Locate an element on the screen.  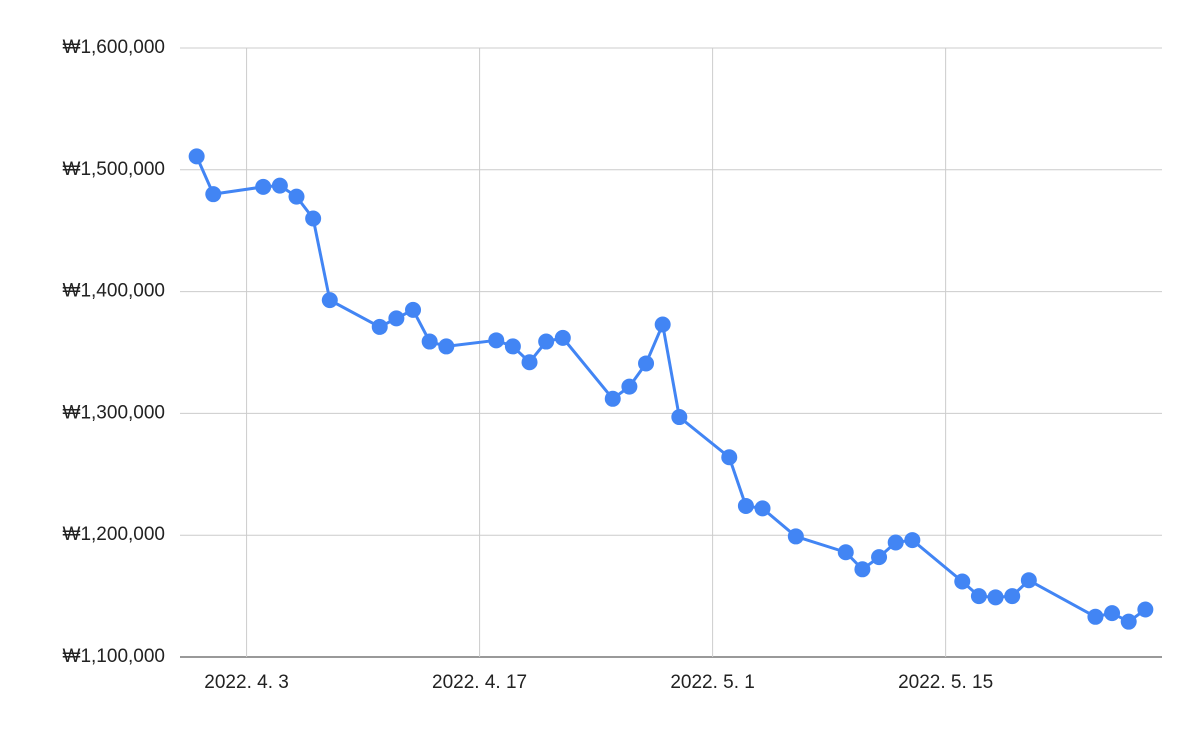
x-tick-label: 2022. 5. 15 is located at coordinates (945, 682).